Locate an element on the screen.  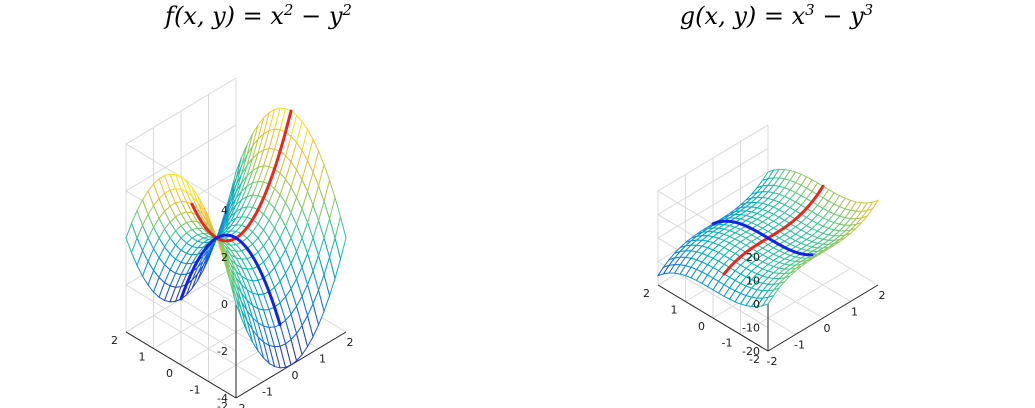
z-tick-label: -2 is located at coordinates (222, 351).